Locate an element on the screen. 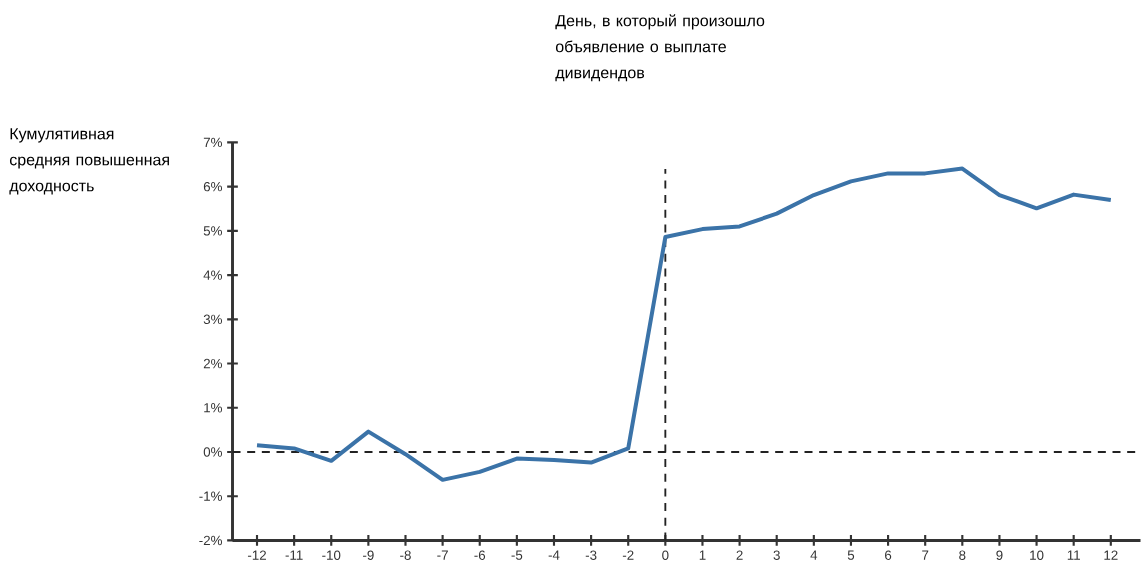 The height and width of the screenshot is (580, 1146). x-tick-label: -2 is located at coordinates (628, 555).